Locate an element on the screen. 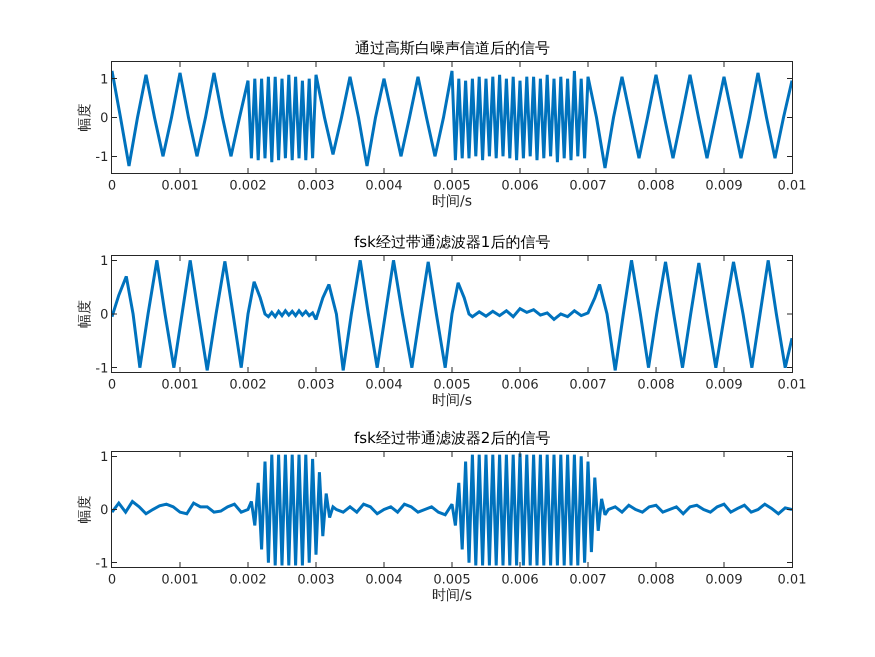 The height and width of the screenshot is (657, 875). chart-title: 通过高斯白噪声信道后的信号 is located at coordinates (452, 48).